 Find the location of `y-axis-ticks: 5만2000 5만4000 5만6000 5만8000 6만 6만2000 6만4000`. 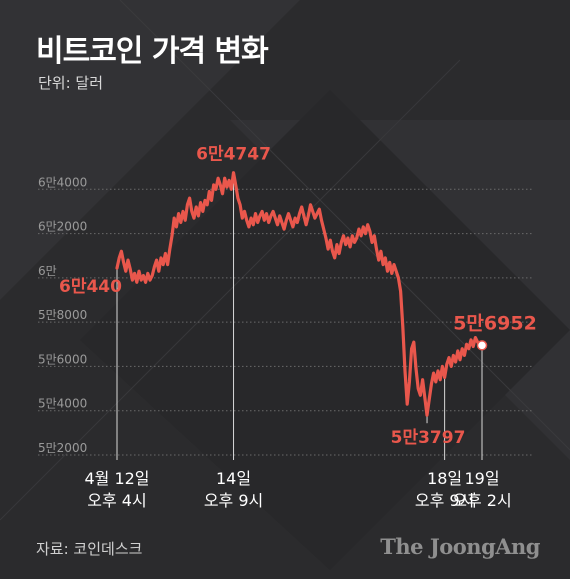

y-axis-ticks: 5만2000 5만4000 5만6000 5만8000 6만 6만2000 6만4000 is located at coordinates (62, 315).